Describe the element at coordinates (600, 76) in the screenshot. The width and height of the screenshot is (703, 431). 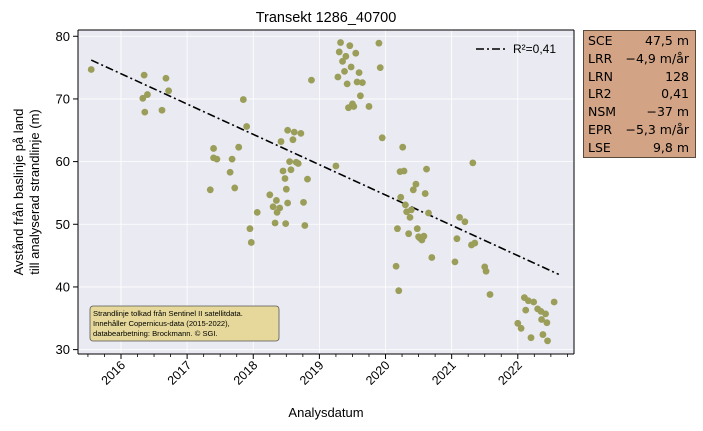
I see `stat-key: LRN` at that location.